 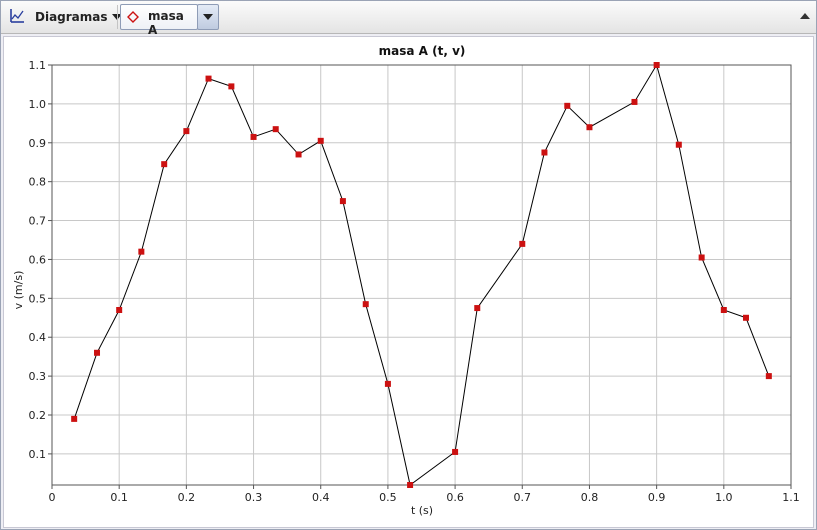 I want to click on toolbar-divider, so click(x=117, y=17).